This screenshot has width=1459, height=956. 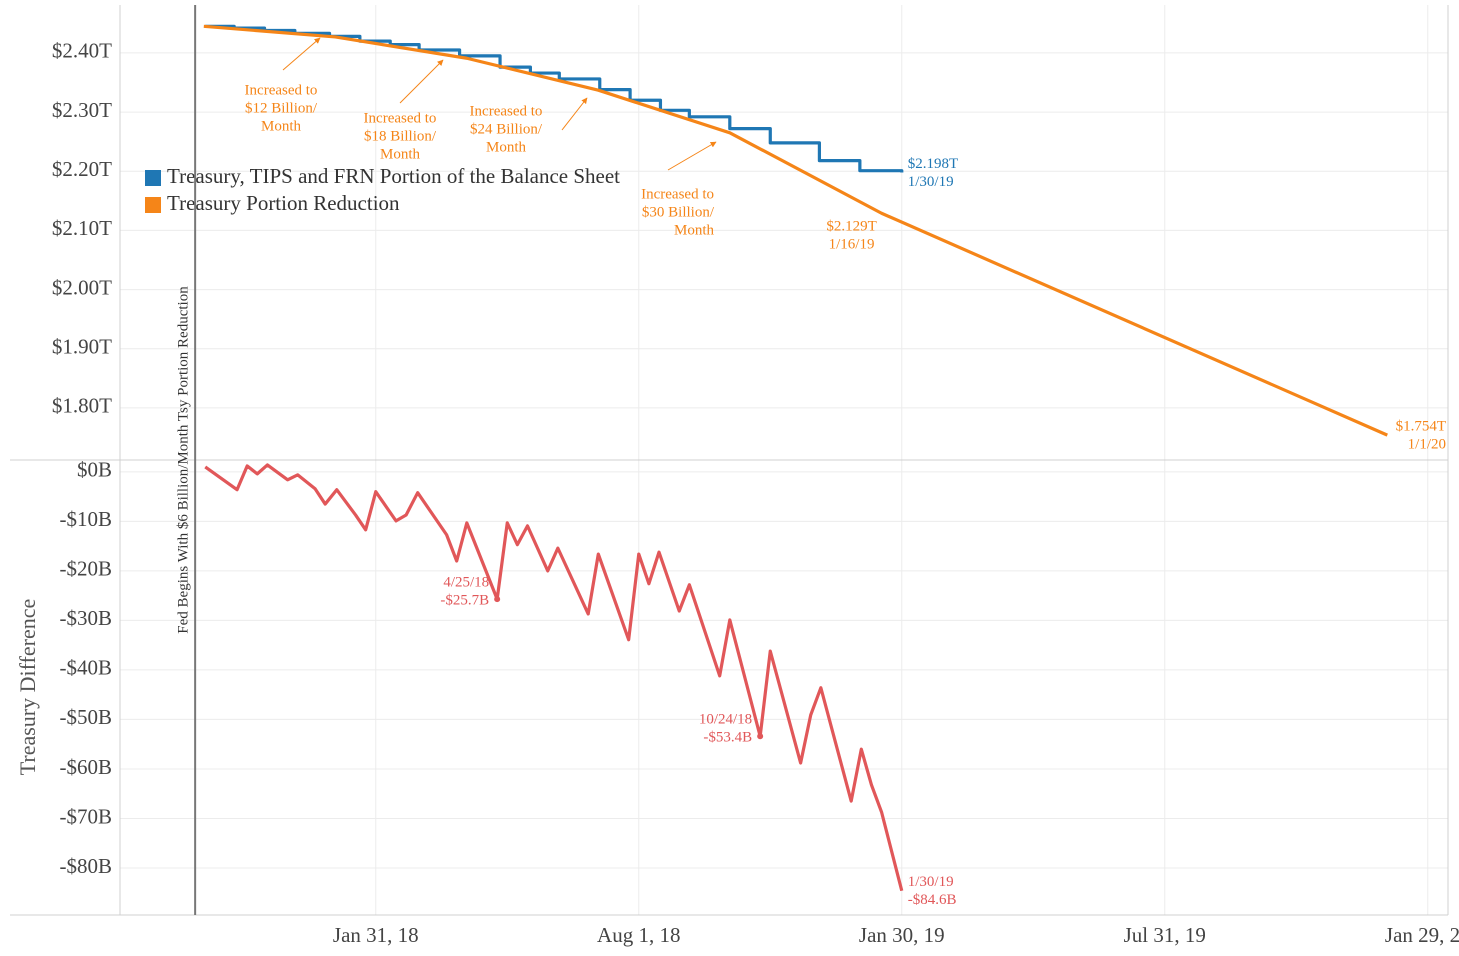 I want to click on point-label: 1/16/19, so click(x=852, y=245).